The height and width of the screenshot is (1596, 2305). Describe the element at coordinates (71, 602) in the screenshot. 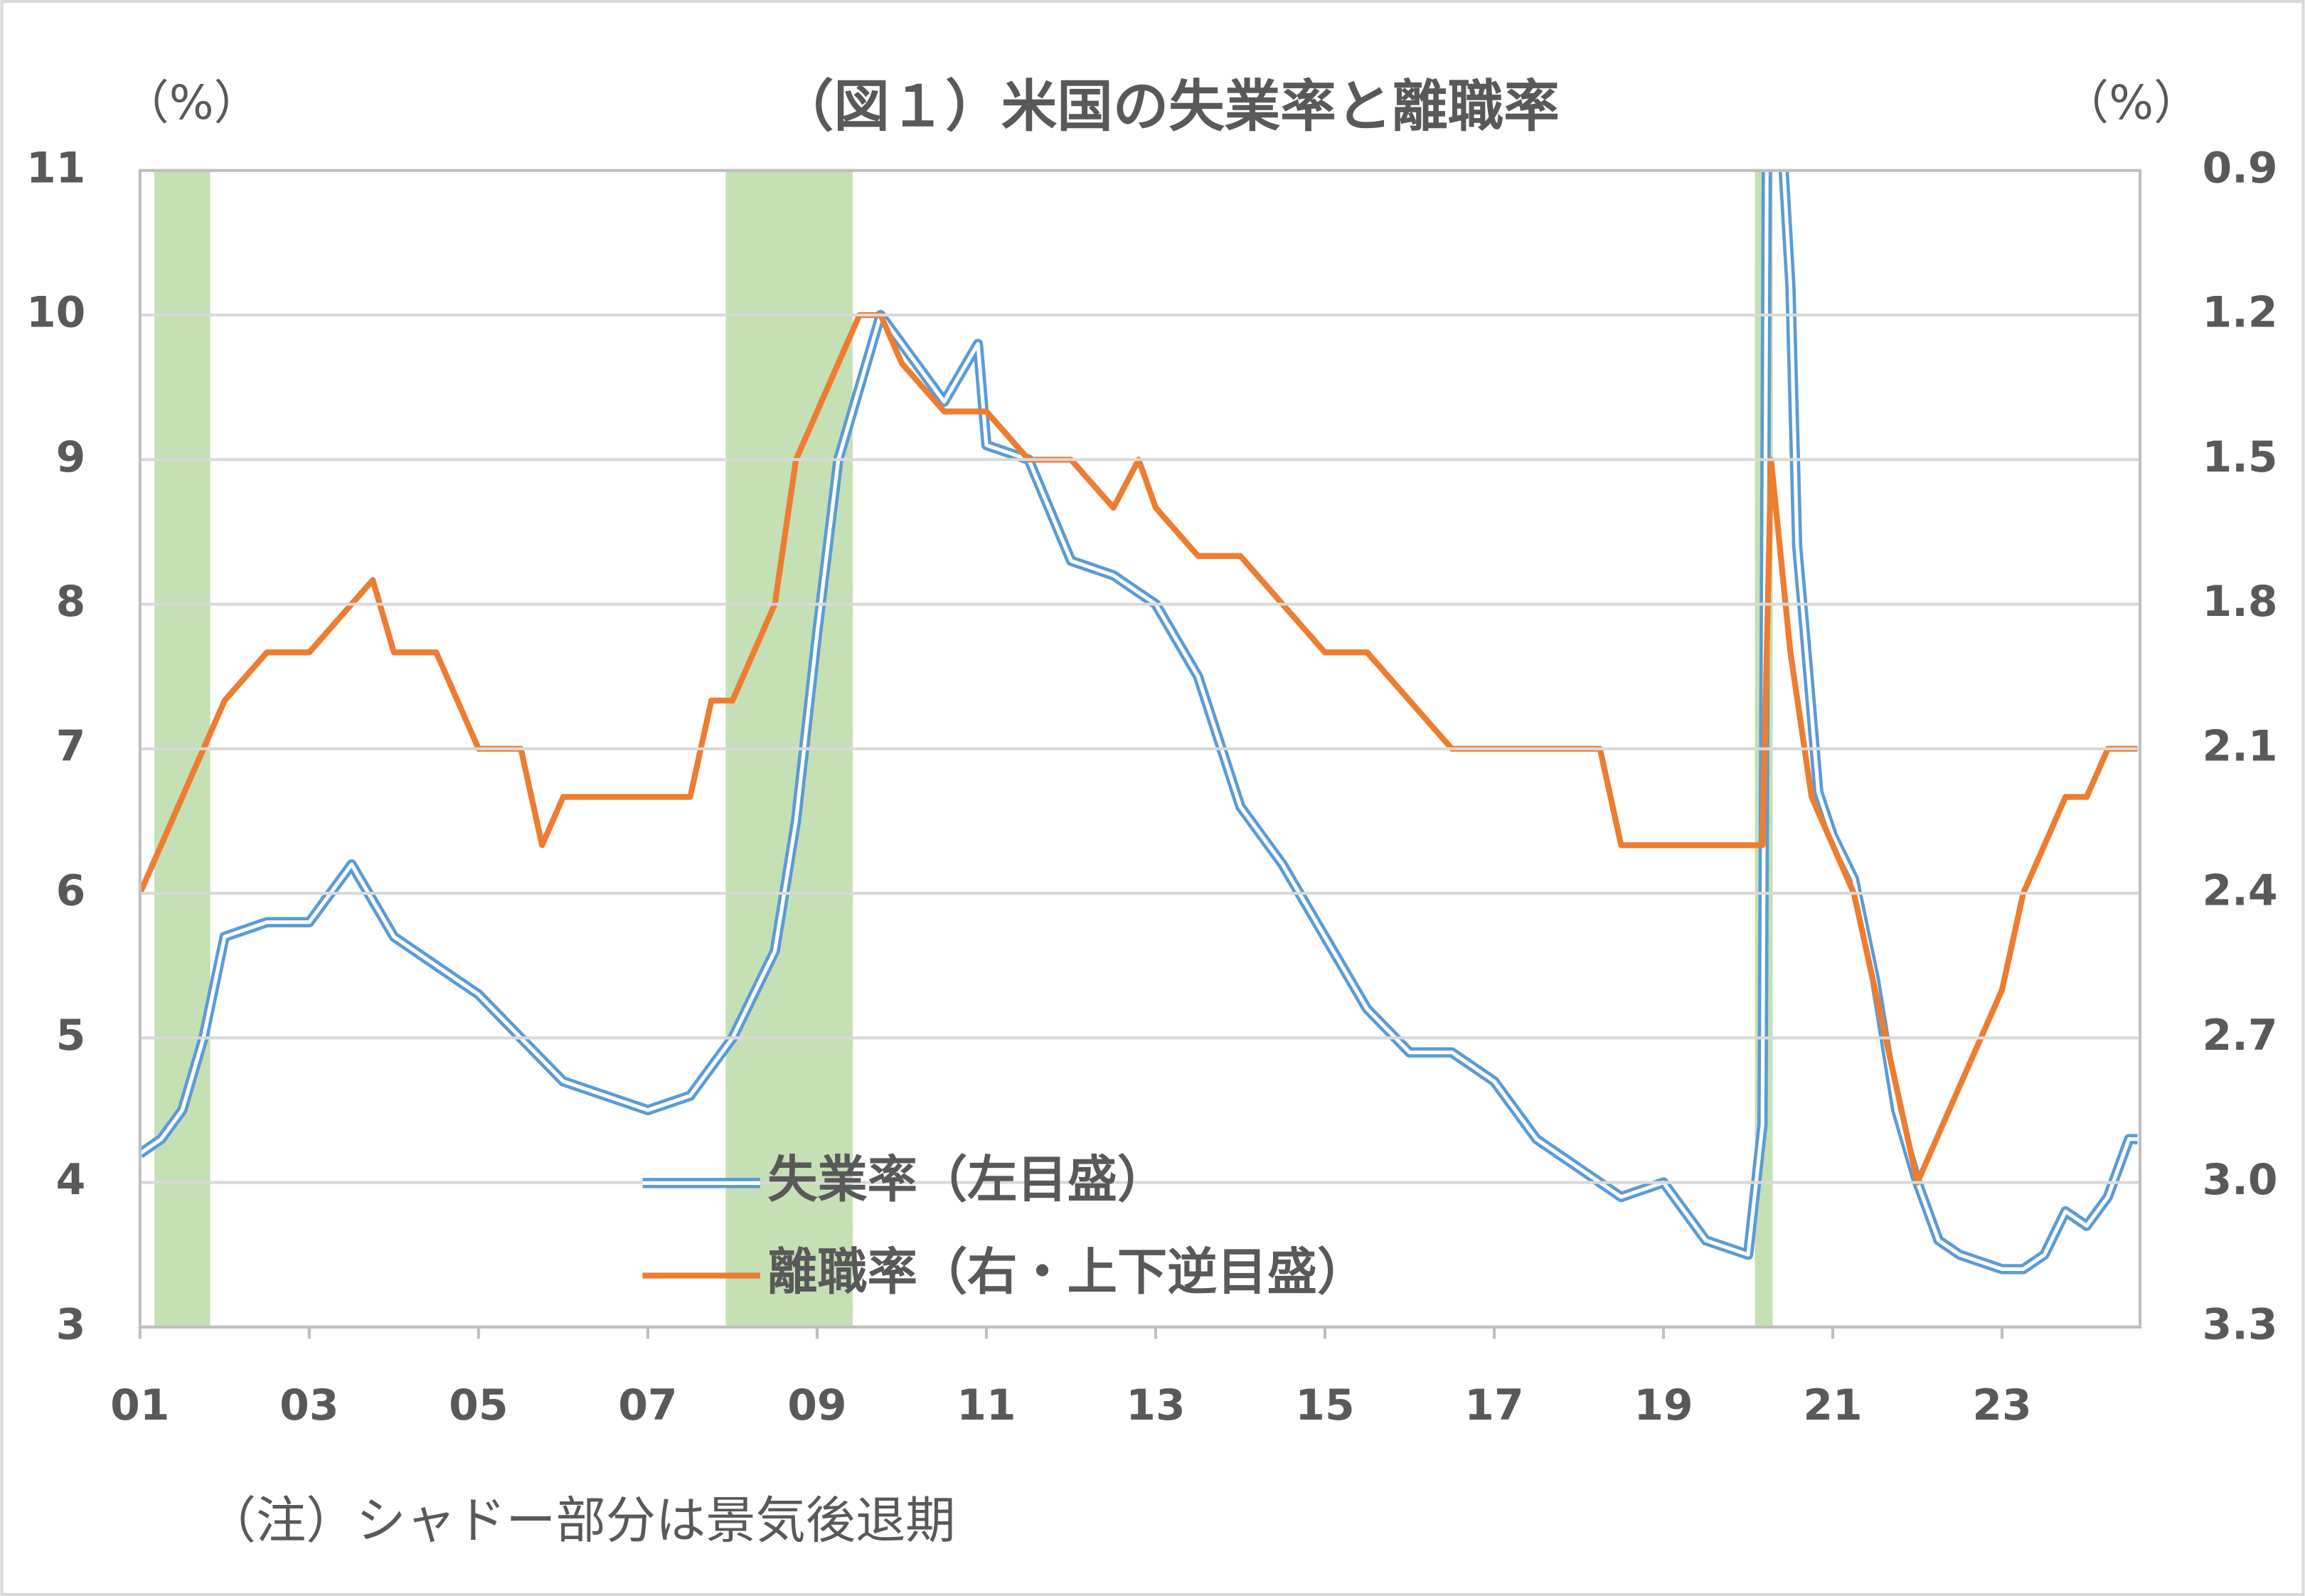

I see `y-tick-label: 8` at that location.